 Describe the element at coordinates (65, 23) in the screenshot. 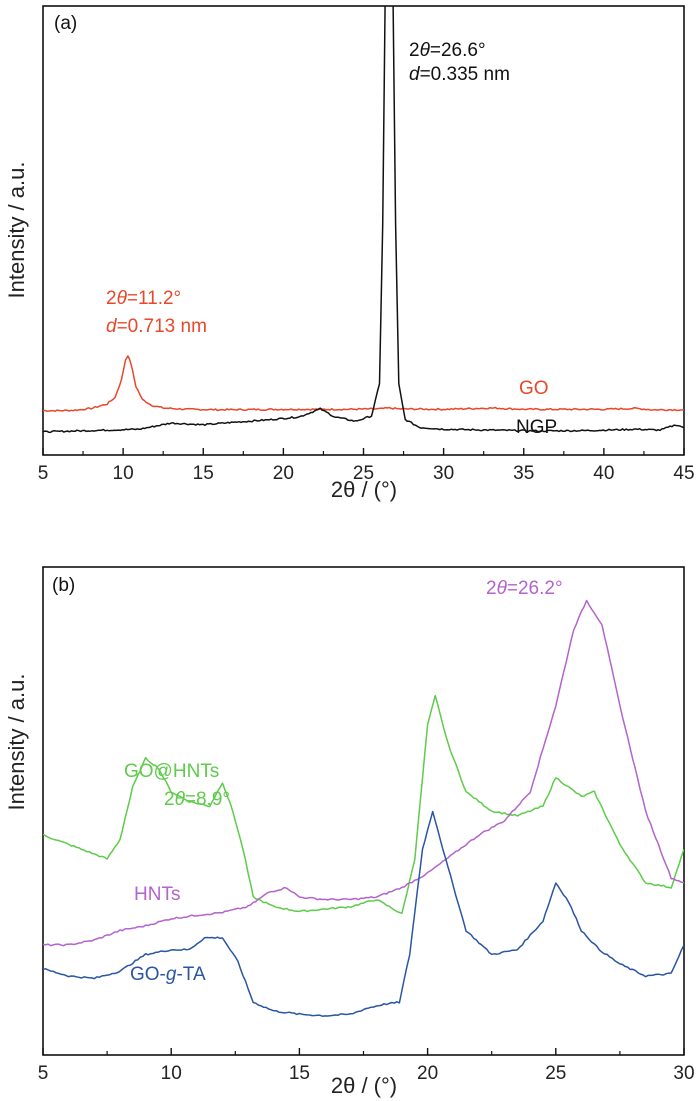

I see `panel-a-label: (a)` at that location.